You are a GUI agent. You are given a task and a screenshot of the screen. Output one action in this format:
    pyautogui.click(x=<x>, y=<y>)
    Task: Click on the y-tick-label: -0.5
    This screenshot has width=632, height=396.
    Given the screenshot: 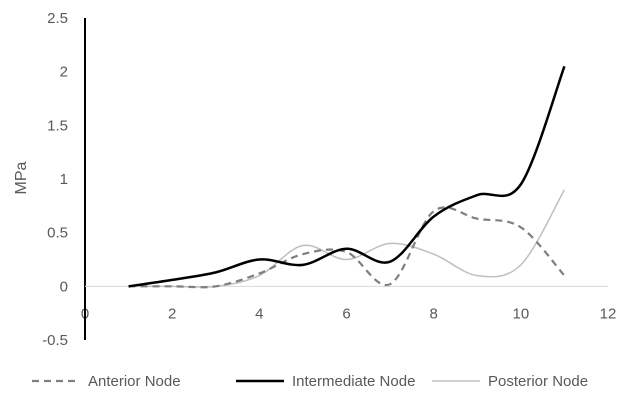 What is the action you would take?
    pyautogui.click(x=55, y=340)
    